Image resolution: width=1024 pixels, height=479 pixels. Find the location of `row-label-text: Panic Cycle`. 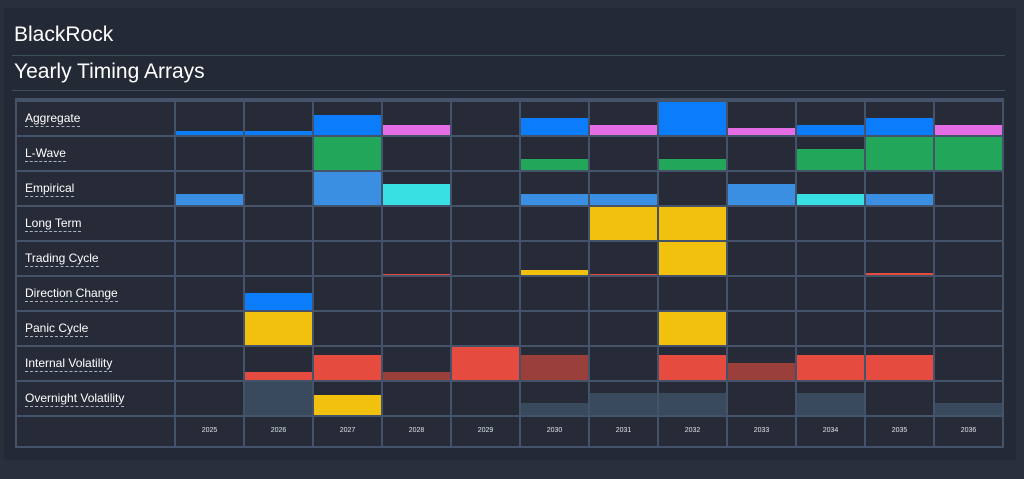

row-label-text: Panic Cycle is located at coordinates (57, 329).